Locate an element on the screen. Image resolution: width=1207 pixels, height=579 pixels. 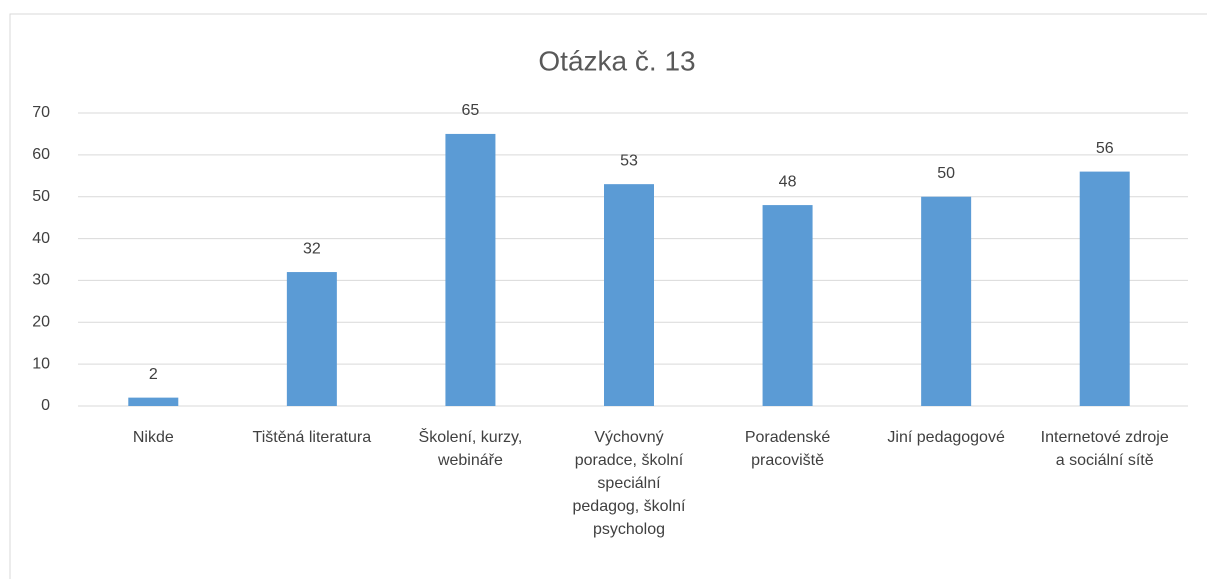
data-label: 65 is located at coordinates (471, 110).